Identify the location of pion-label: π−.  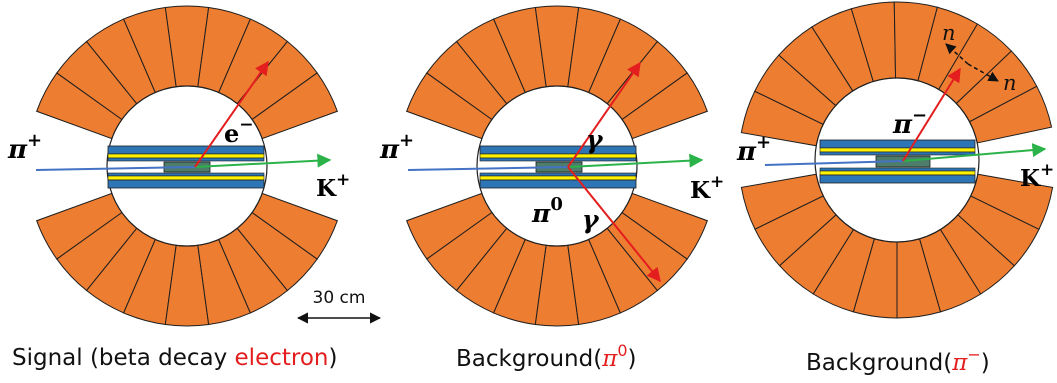
(909, 122).